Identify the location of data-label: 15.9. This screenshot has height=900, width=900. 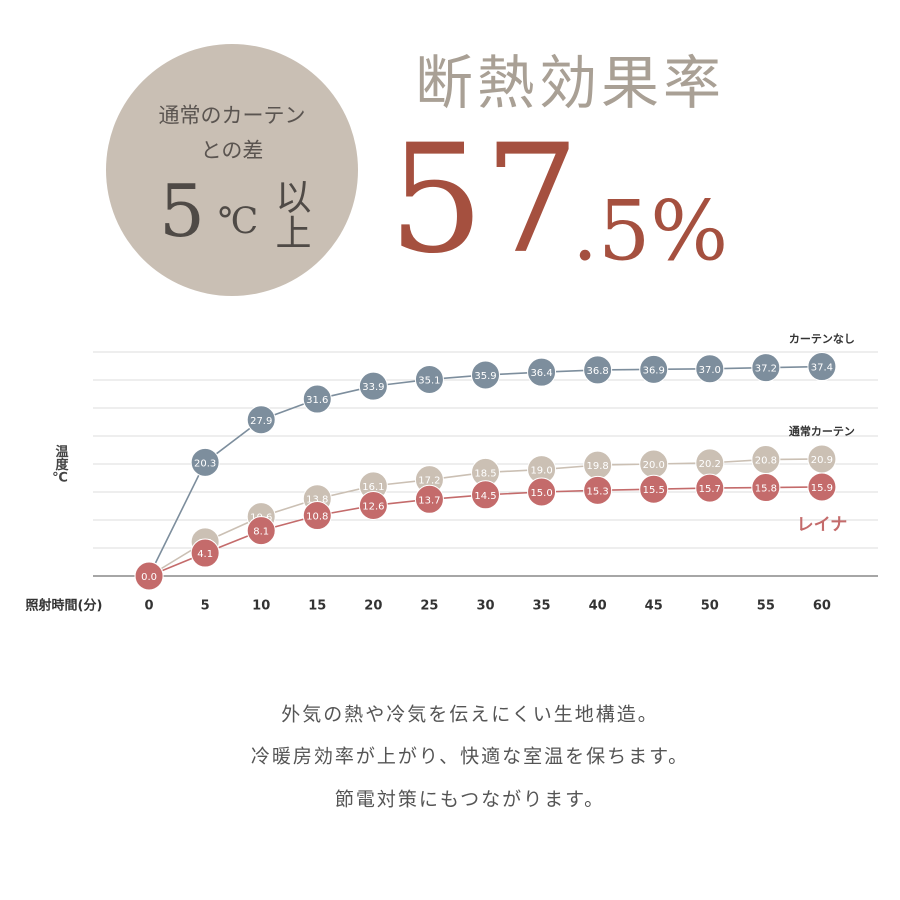
(822, 488).